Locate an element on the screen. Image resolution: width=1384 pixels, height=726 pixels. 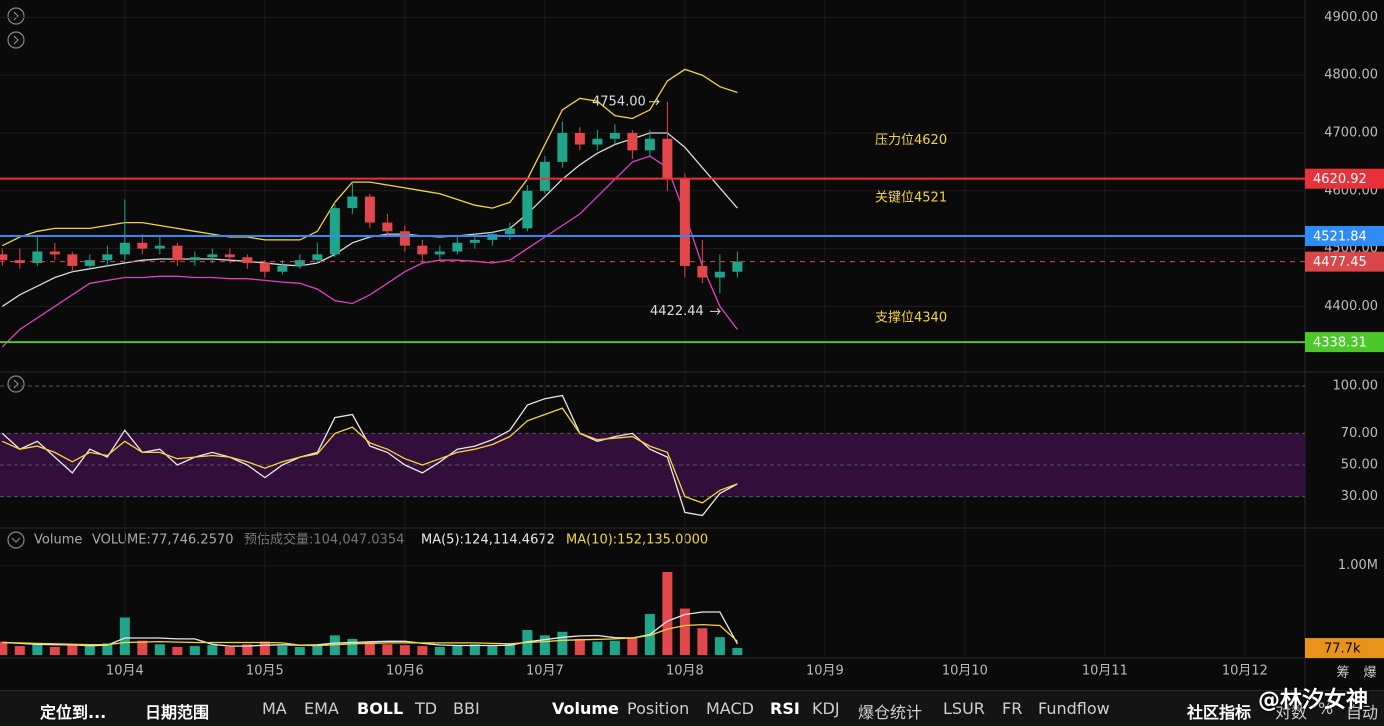
toolbar-item: % is located at coordinates (1326, 708).